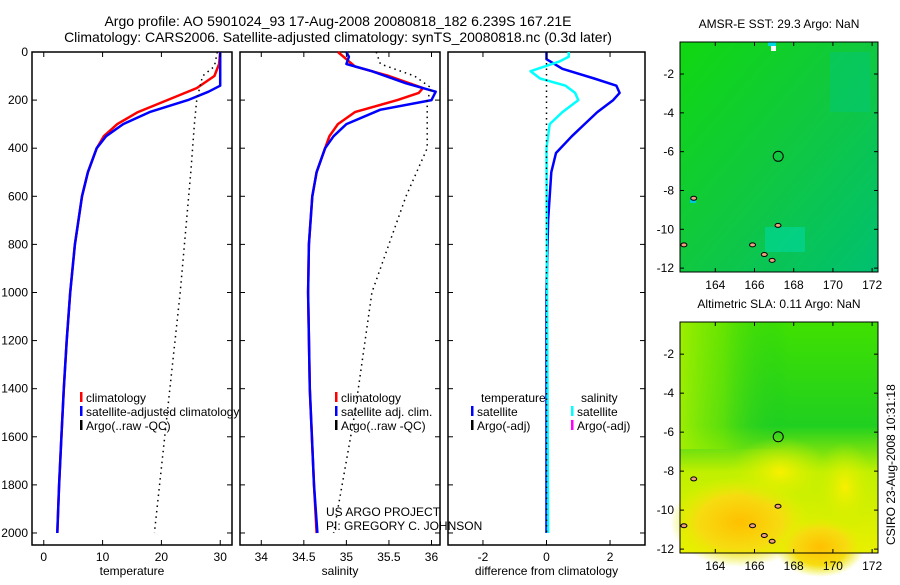 This screenshot has height=585, width=900. Describe the element at coordinates (14, 389) in the screenshot. I see `y-tick-label: 1400` at that location.